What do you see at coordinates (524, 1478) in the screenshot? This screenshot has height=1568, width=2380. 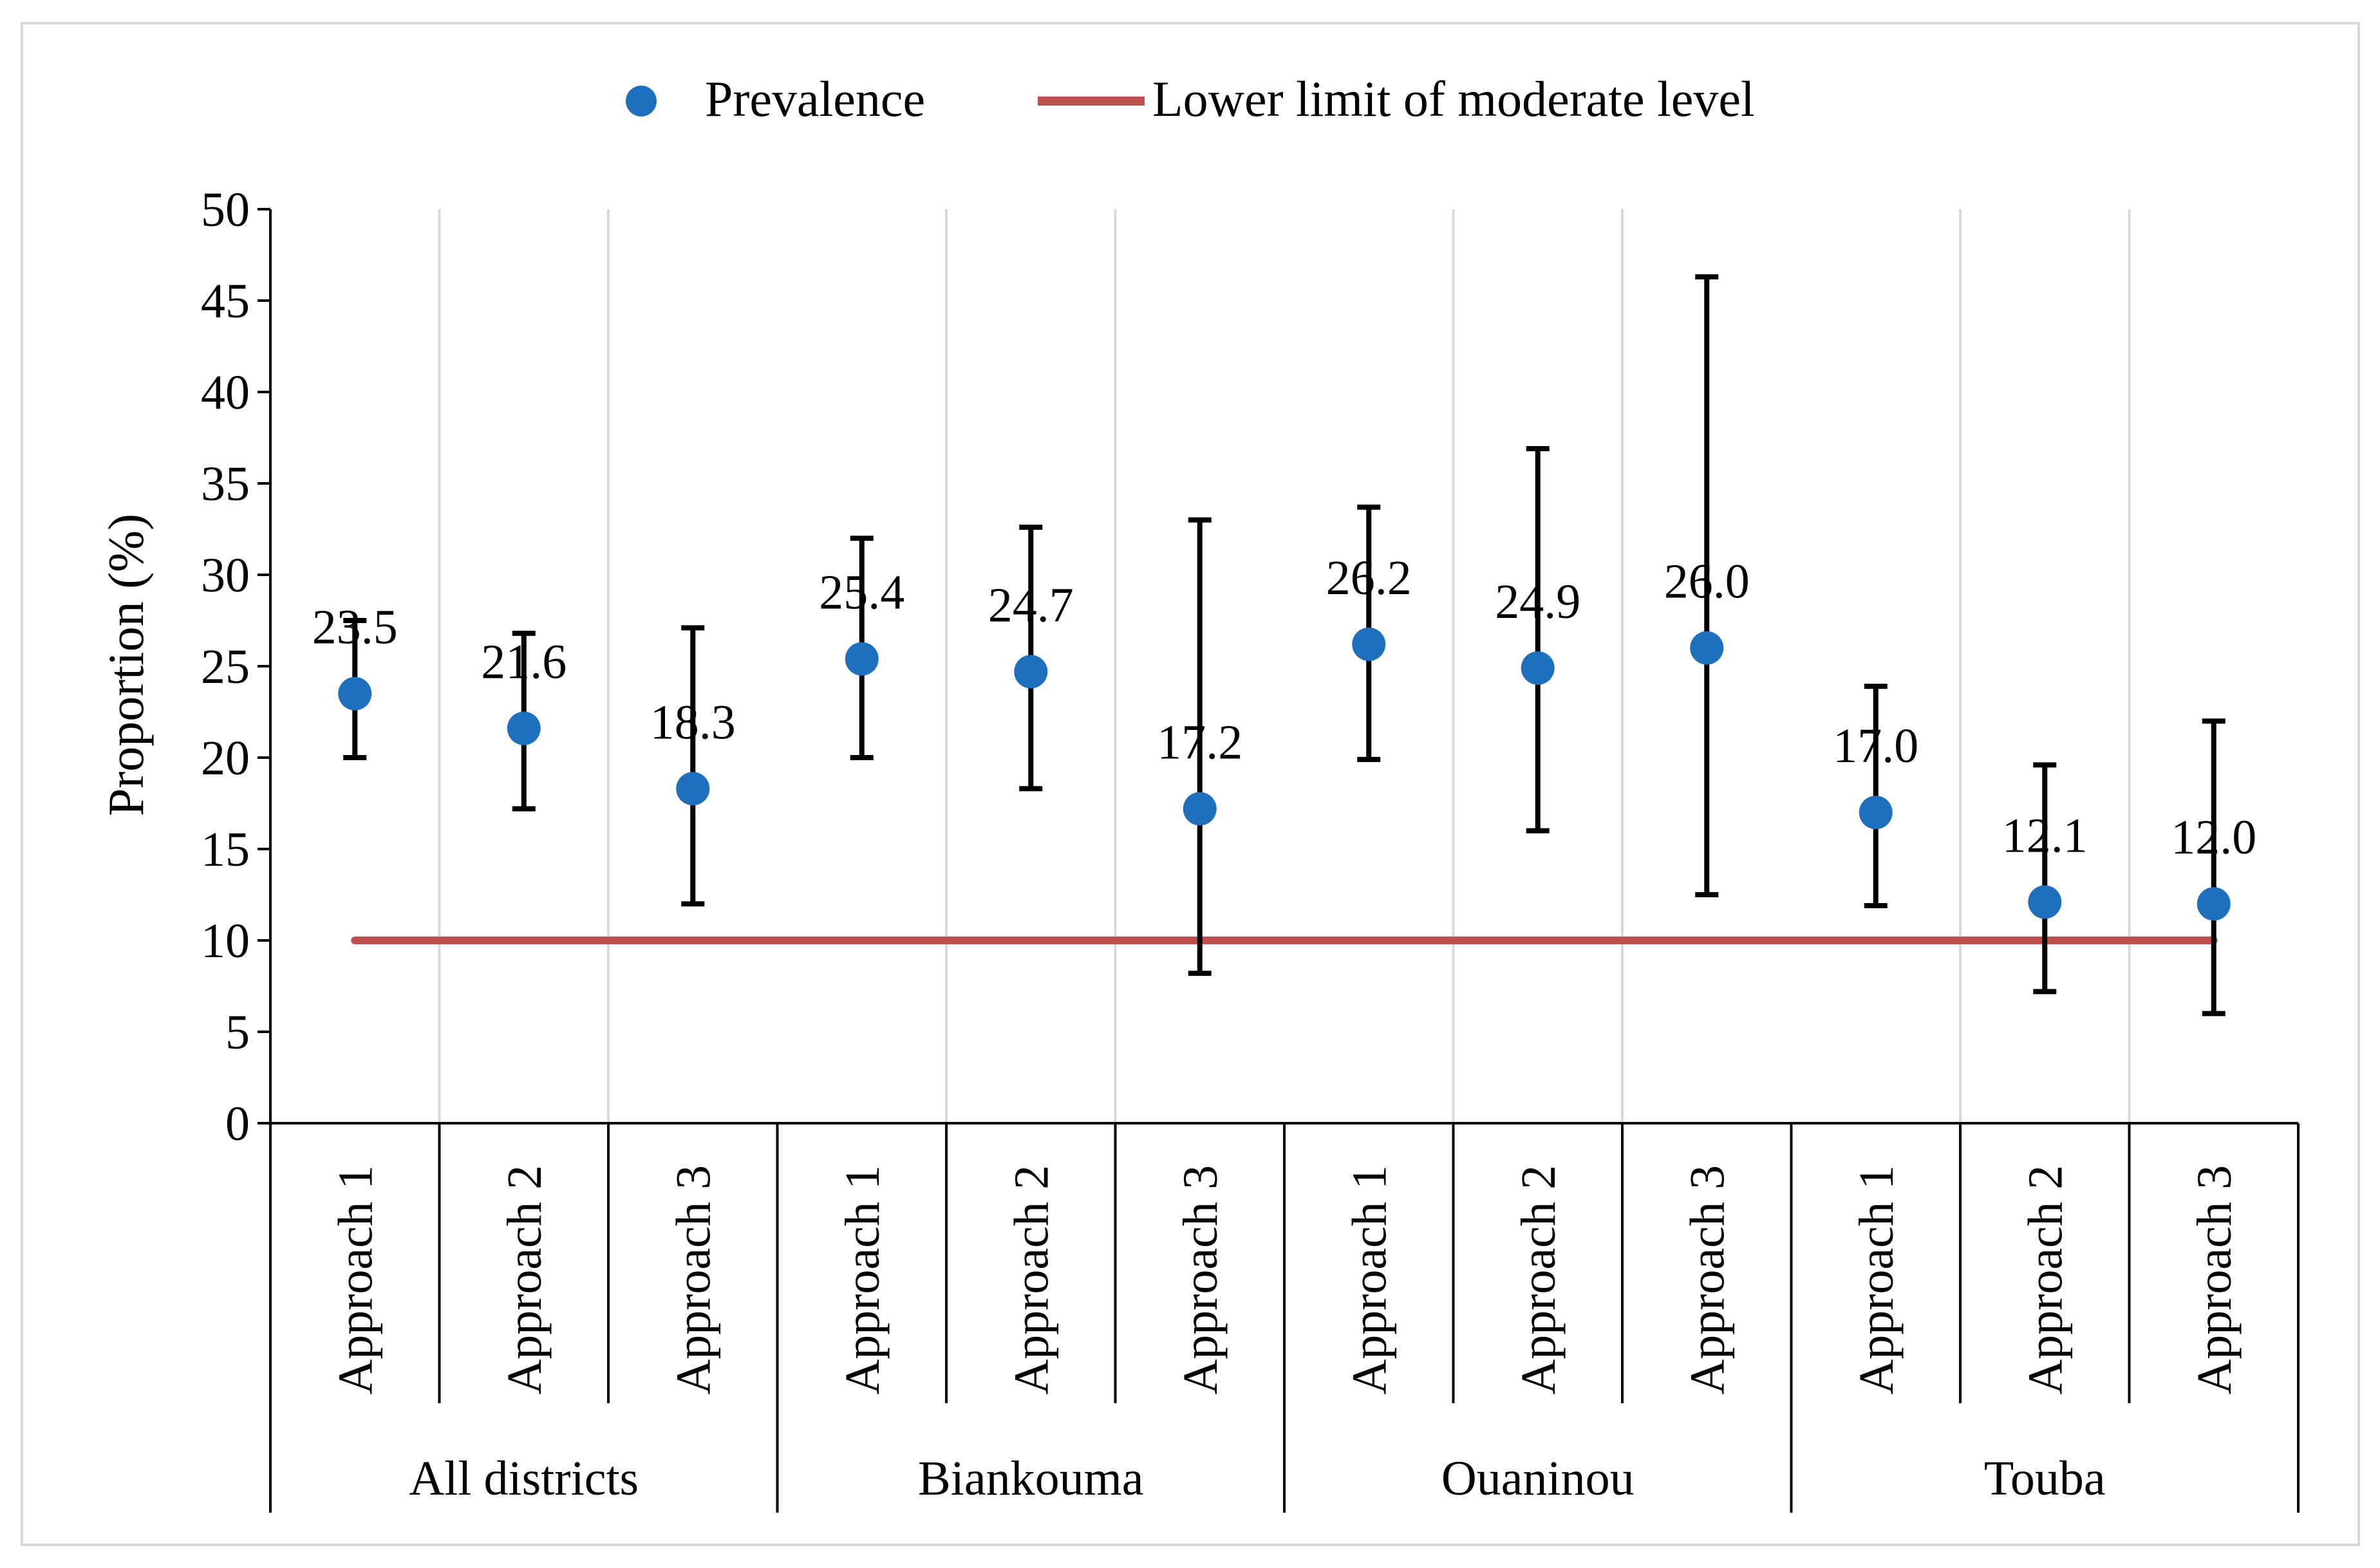 I see `x-group-label: All districts` at bounding box center [524, 1478].